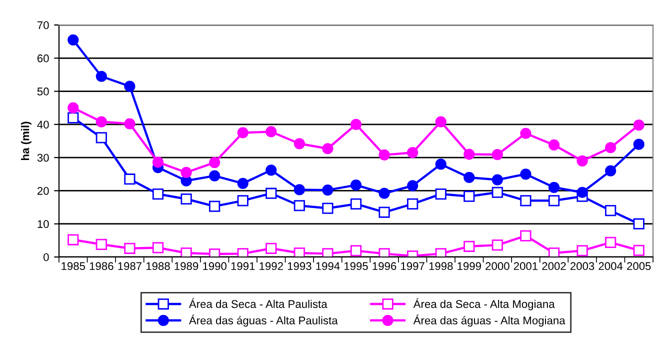  What do you see at coordinates (186, 266) in the screenshot?
I see `x-tick-label: 1989` at bounding box center [186, 266].